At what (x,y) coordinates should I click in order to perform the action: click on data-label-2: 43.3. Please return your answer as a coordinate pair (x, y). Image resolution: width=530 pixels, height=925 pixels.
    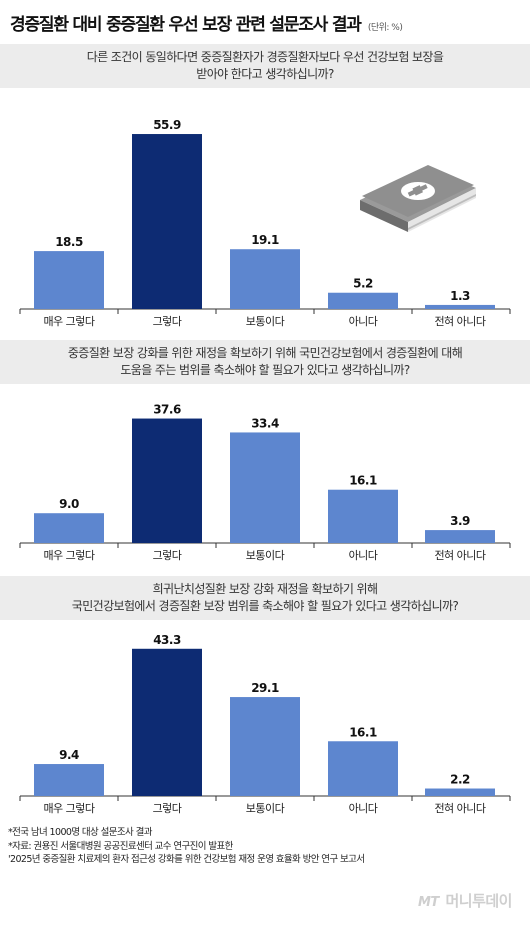
    Looking at the image, I should click on (167, 640).